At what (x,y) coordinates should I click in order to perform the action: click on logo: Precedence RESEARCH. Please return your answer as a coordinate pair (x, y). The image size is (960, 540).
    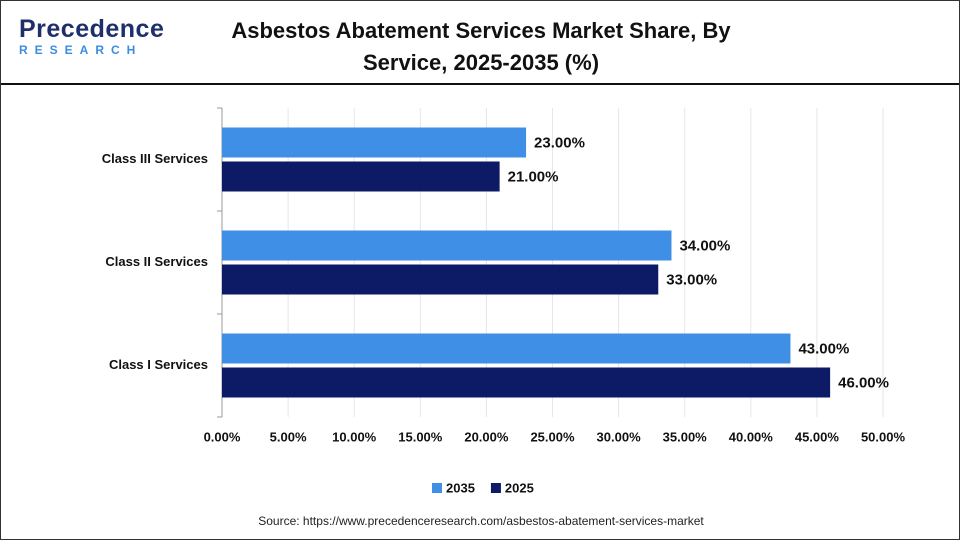
    Looking at the image, I should click on (94, 36).